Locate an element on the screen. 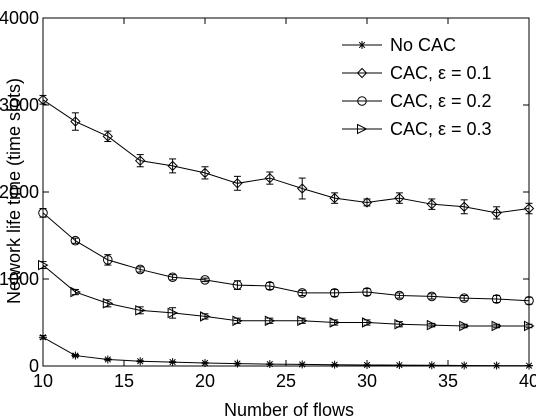  x-tick-label: 25 is located at coordinates (286, 381).